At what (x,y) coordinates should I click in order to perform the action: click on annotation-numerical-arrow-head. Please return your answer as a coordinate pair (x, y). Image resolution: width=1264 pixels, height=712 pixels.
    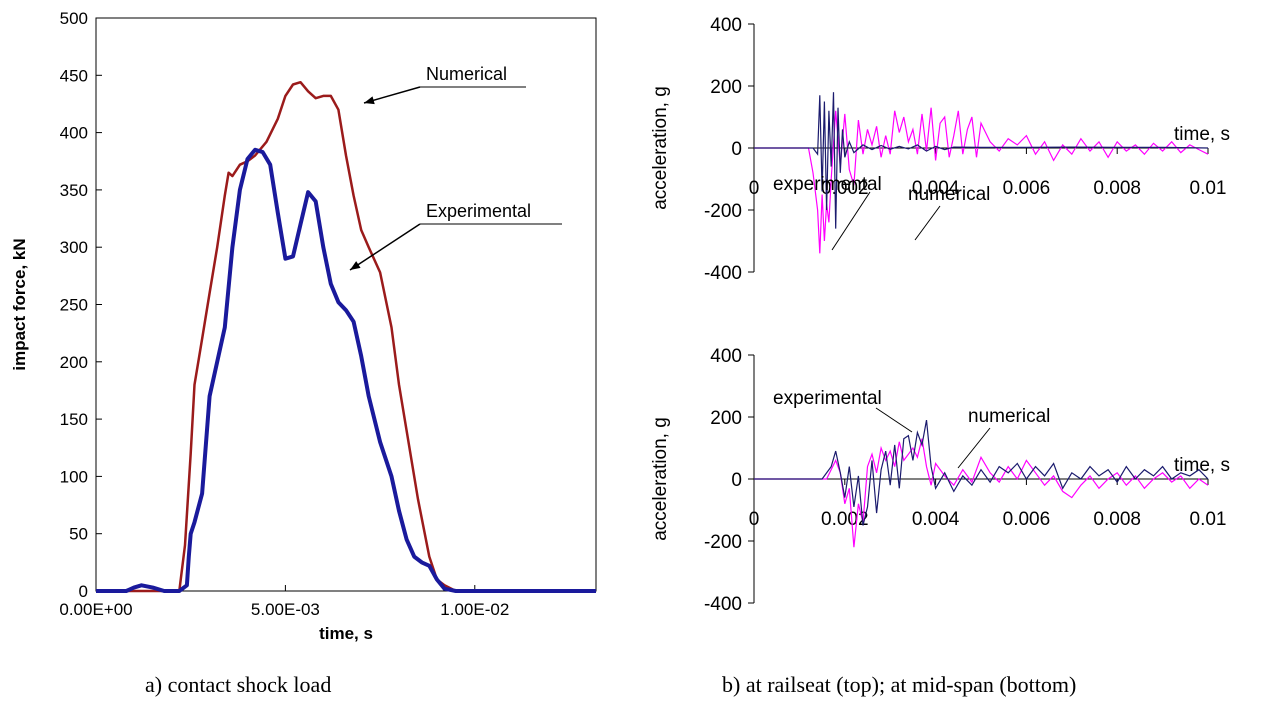
    Looking at the image, I should click on (369, 100).